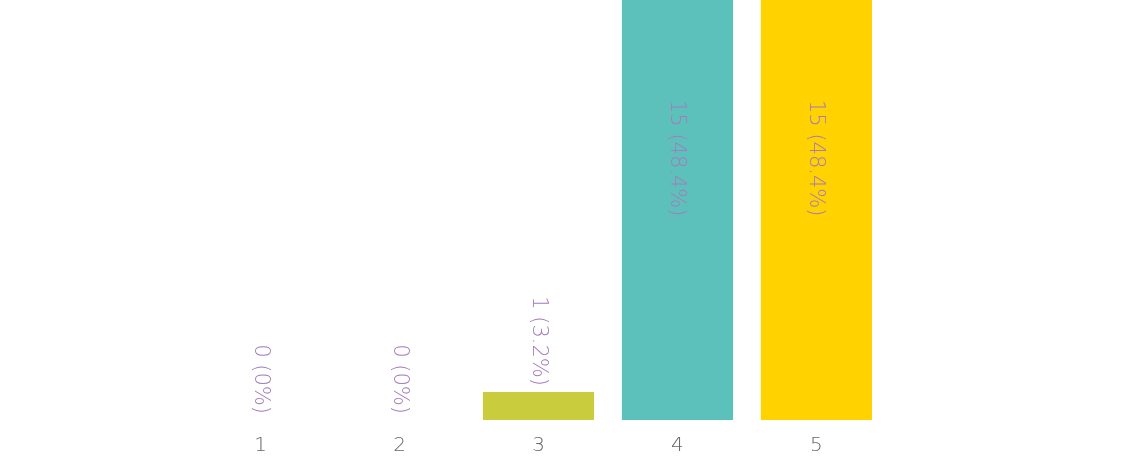 The image size is (1125, 459). Describe the element at coordinates (677, 443) in the screenshot. I see `x-tick-label: 4` at that location.